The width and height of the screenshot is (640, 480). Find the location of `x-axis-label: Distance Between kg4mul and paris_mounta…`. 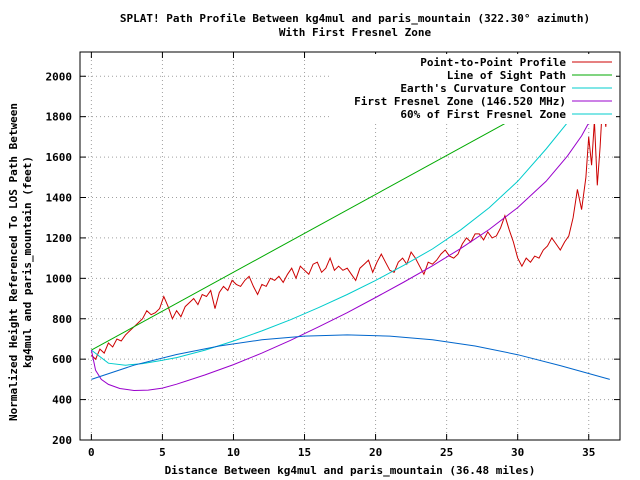

x-axis-label: Distance Between kg4mul and paris_mounta… is located at coordinates (350, 470).